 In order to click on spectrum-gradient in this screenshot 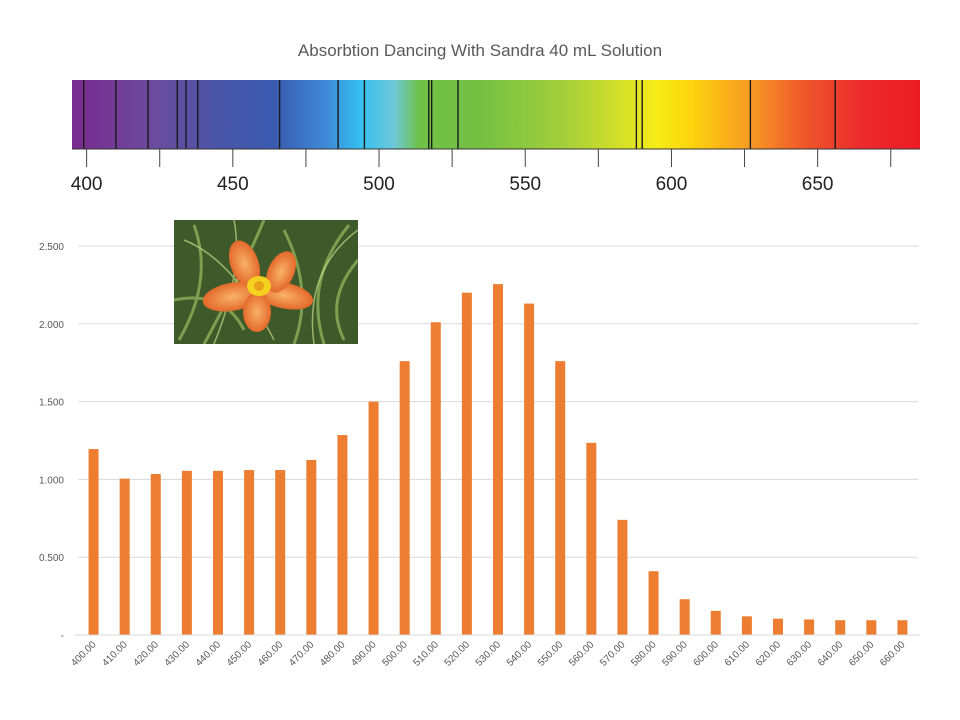, I will do `click(496, 114)`.